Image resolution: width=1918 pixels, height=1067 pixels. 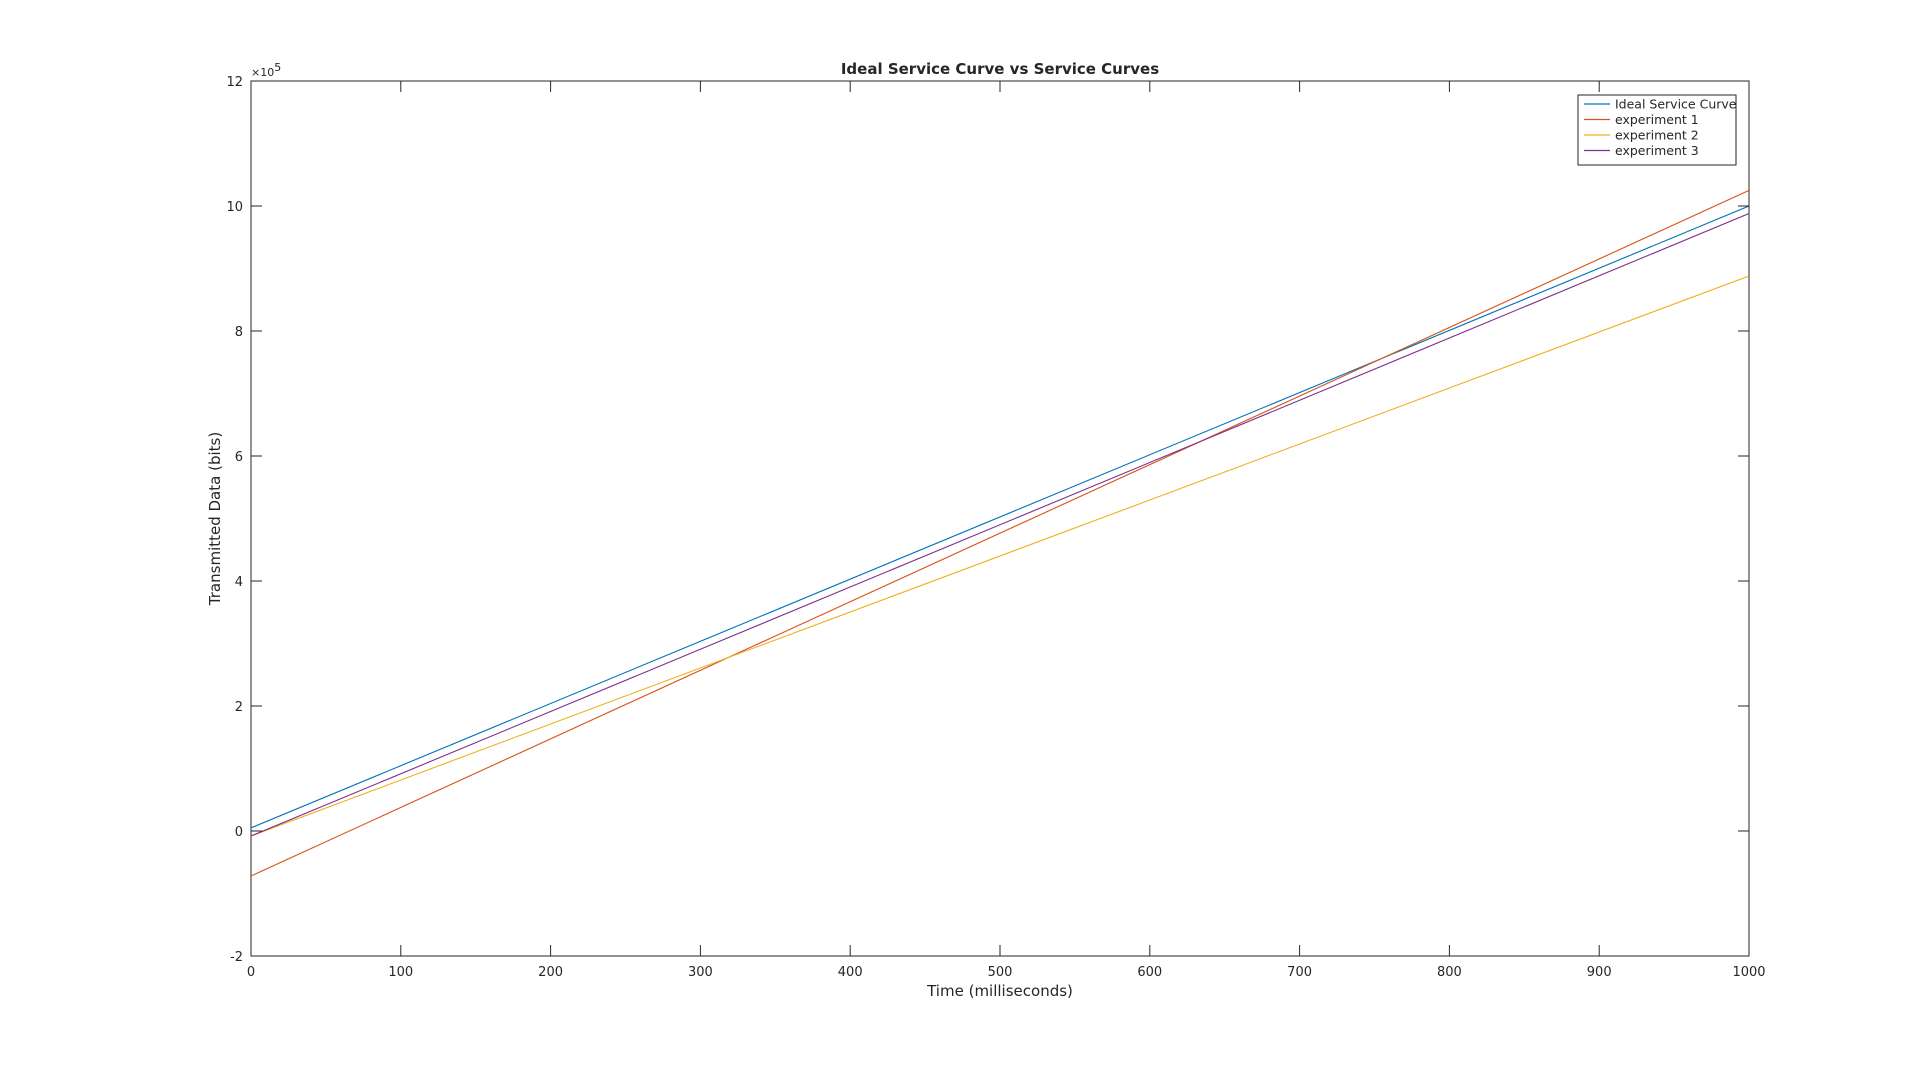 I want to click on x-tick-label: 0, so click(x=251, y=972).